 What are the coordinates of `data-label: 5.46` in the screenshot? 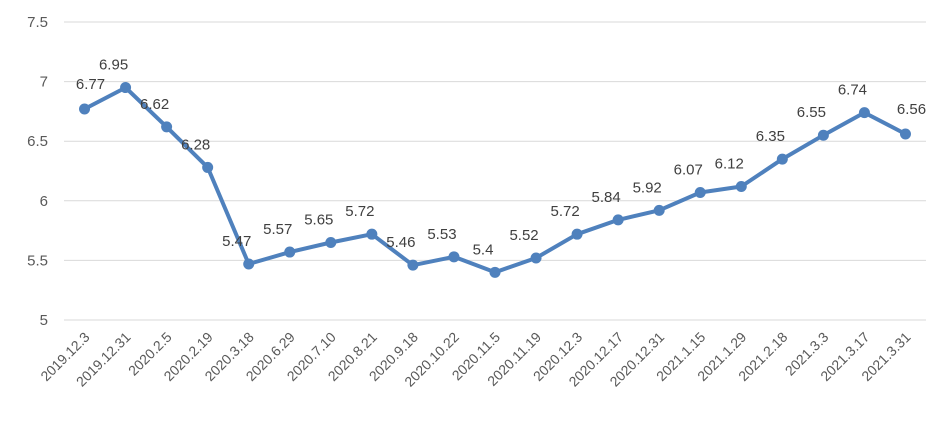 It's located at (400, 242).